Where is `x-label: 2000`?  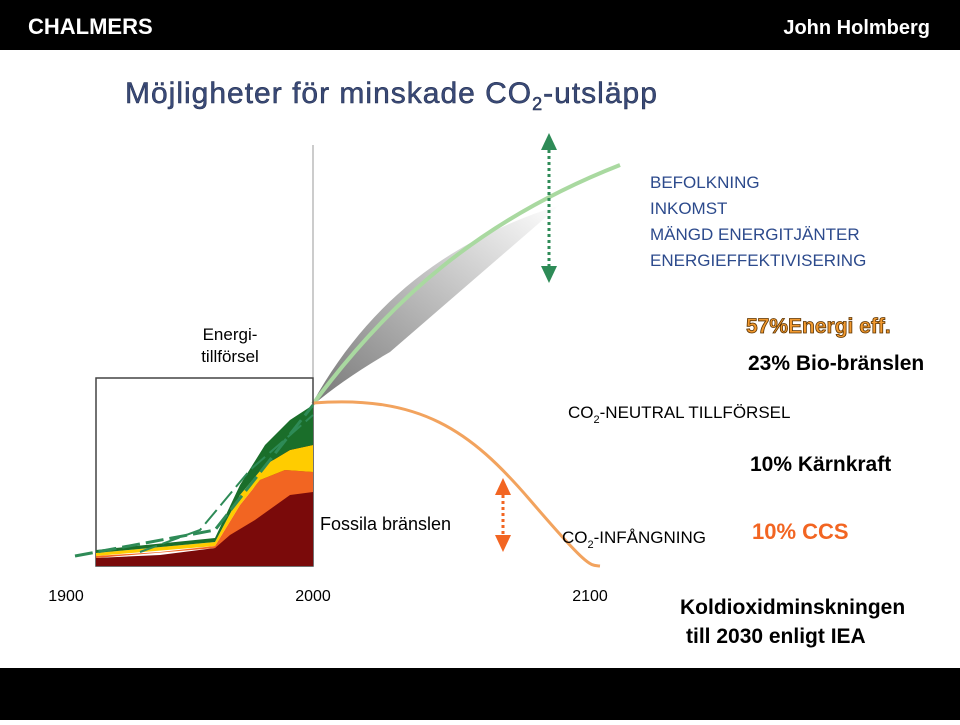 x-label: 2000 is located at coordinates (313, 596).